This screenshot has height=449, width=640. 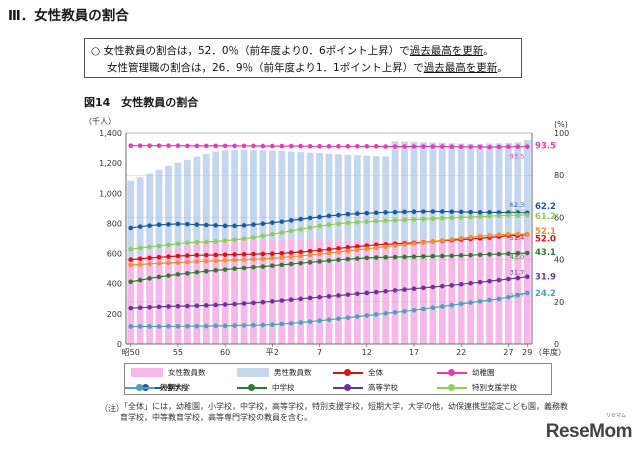 I want to click on footnote-mark: （注）, so click(x=112, y=408).